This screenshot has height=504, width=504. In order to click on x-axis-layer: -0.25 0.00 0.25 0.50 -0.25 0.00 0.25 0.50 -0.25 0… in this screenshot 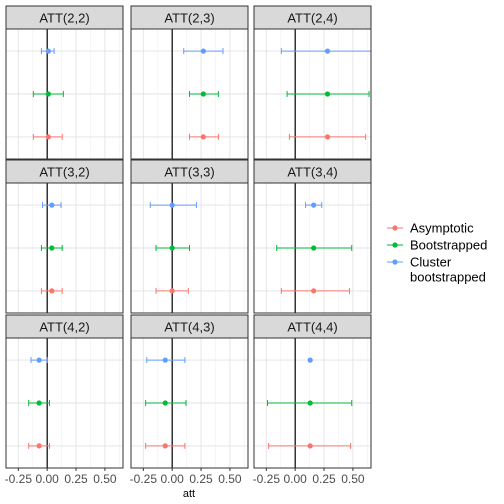, I will do `click(185, 477)`.